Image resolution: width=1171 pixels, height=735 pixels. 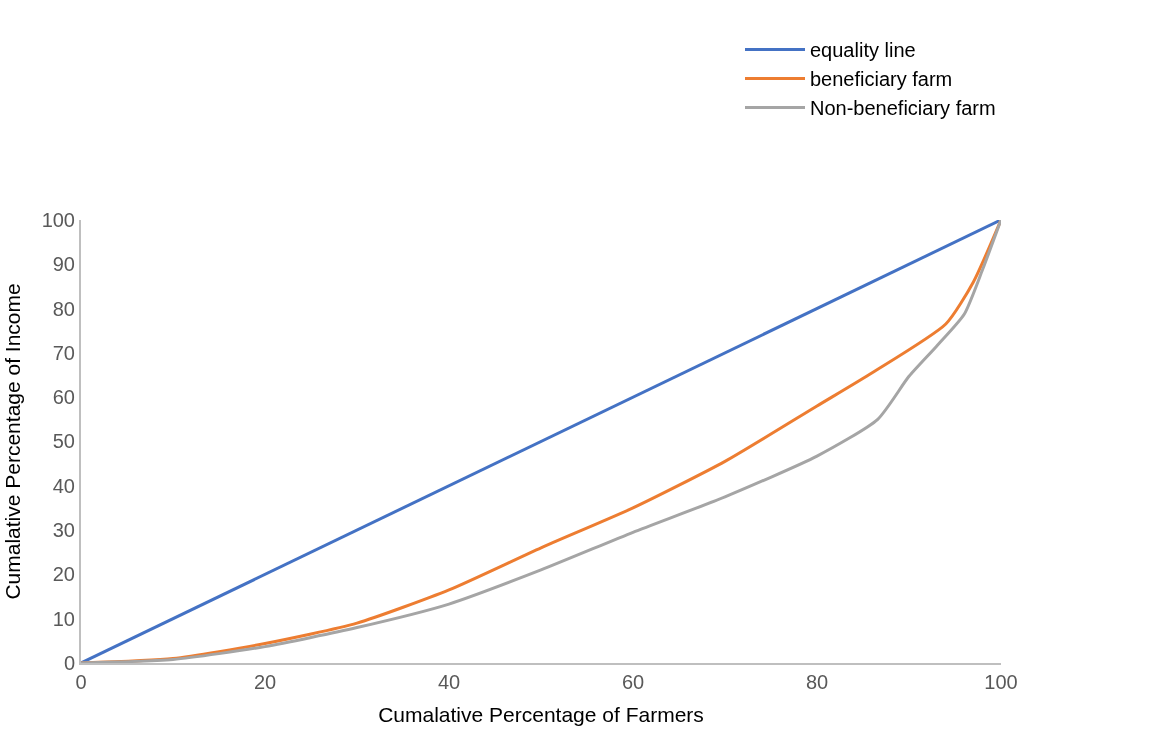 I want to click on legend-label: equality line, so click(x=863, y=50).